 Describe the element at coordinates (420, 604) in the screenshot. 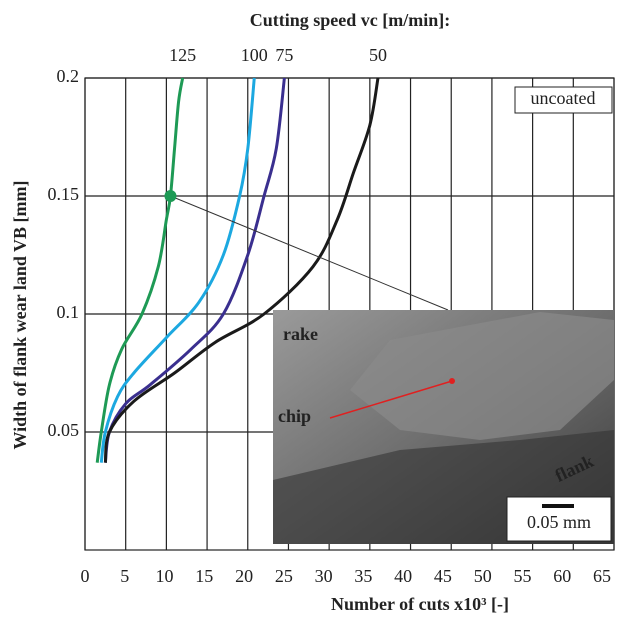

I see `x-axis-label: Number of cuts x10³ [-]` at that location.